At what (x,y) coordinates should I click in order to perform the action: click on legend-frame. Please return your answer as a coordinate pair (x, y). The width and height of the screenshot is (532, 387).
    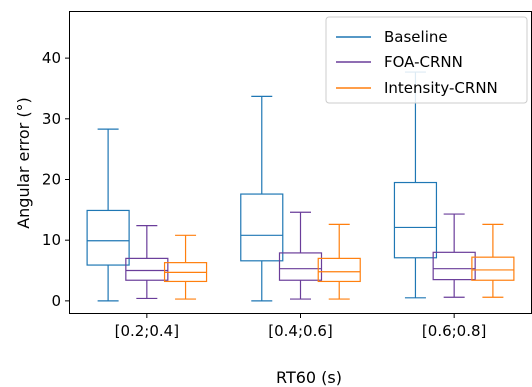
    Looking at the image, I should click on (426, 60).